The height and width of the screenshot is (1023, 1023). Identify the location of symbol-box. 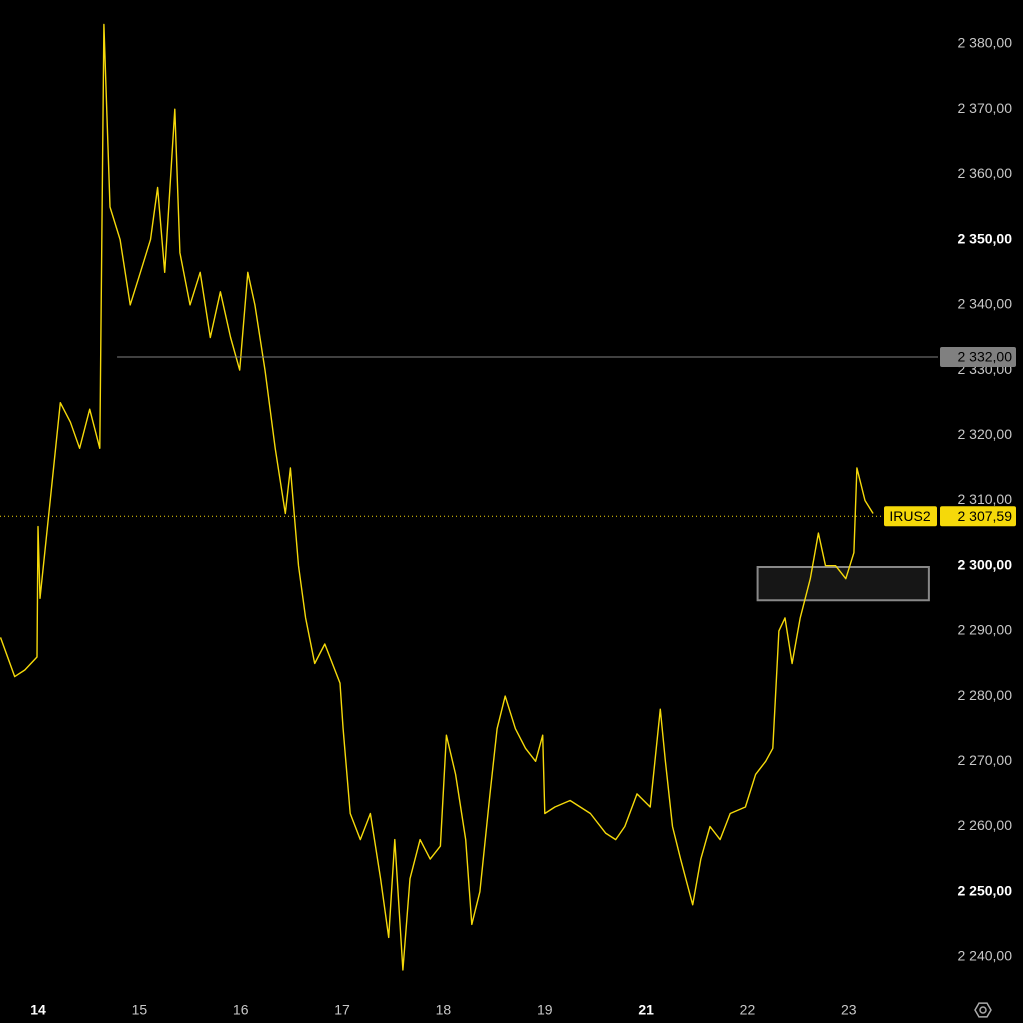
(910, 516).